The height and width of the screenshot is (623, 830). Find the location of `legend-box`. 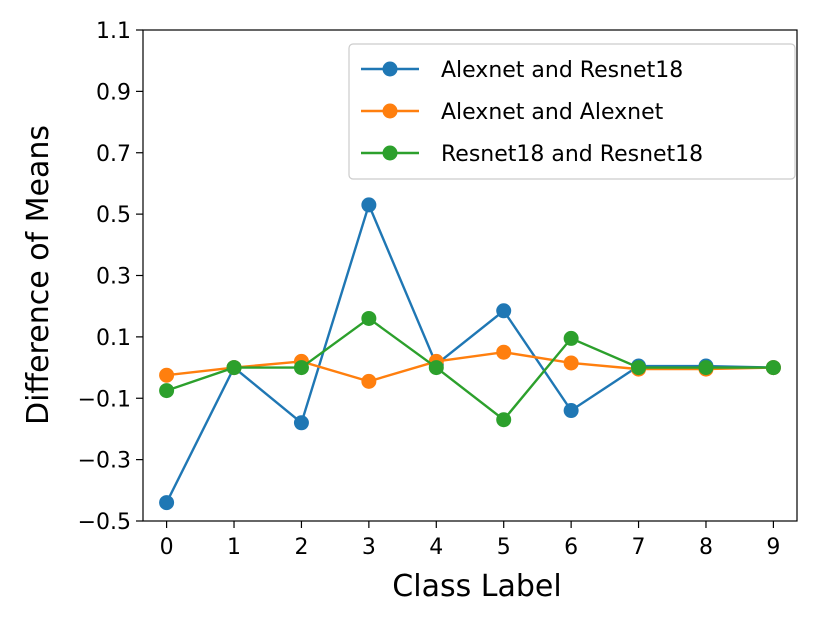

legend-box is located at coordinates (572, 111).